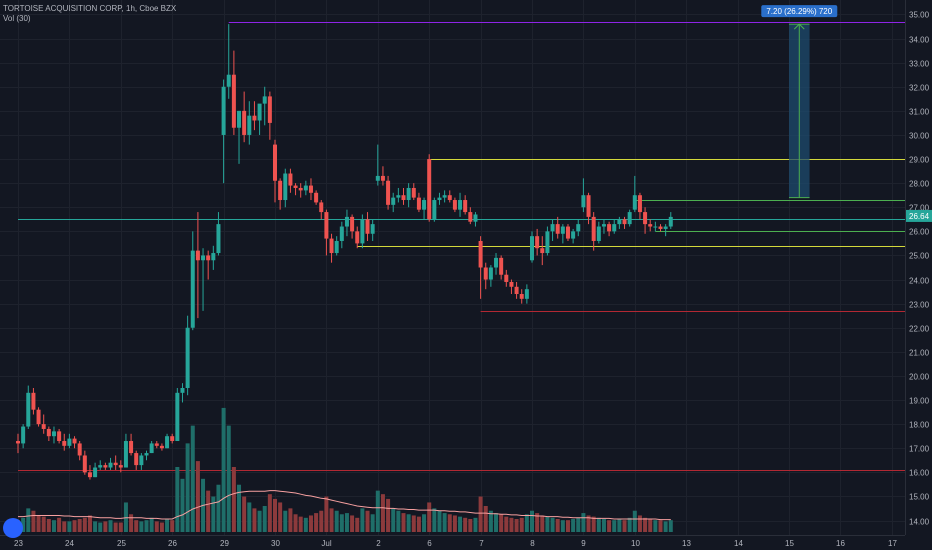 The width and height of the screenshot is (932, 550). I want to click on tradingview-logo-icon, so click(13, 528).